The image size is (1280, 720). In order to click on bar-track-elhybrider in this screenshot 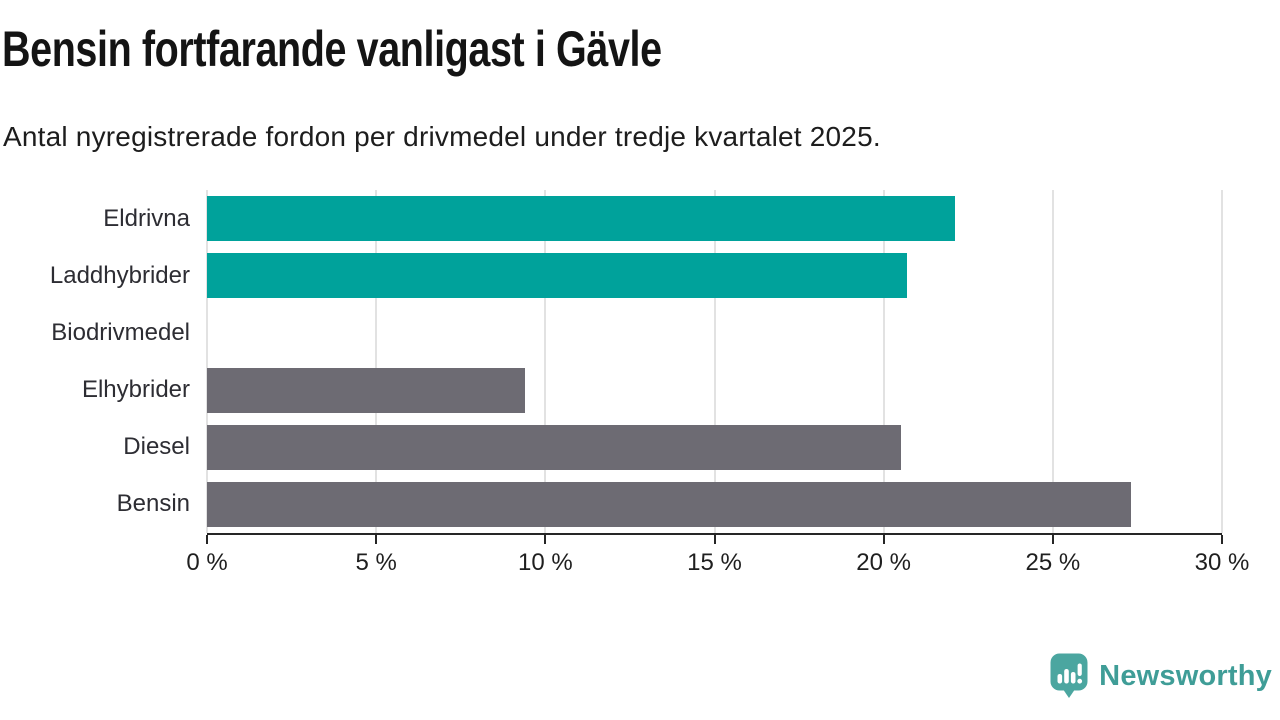, I will do `click(714, 390)`.